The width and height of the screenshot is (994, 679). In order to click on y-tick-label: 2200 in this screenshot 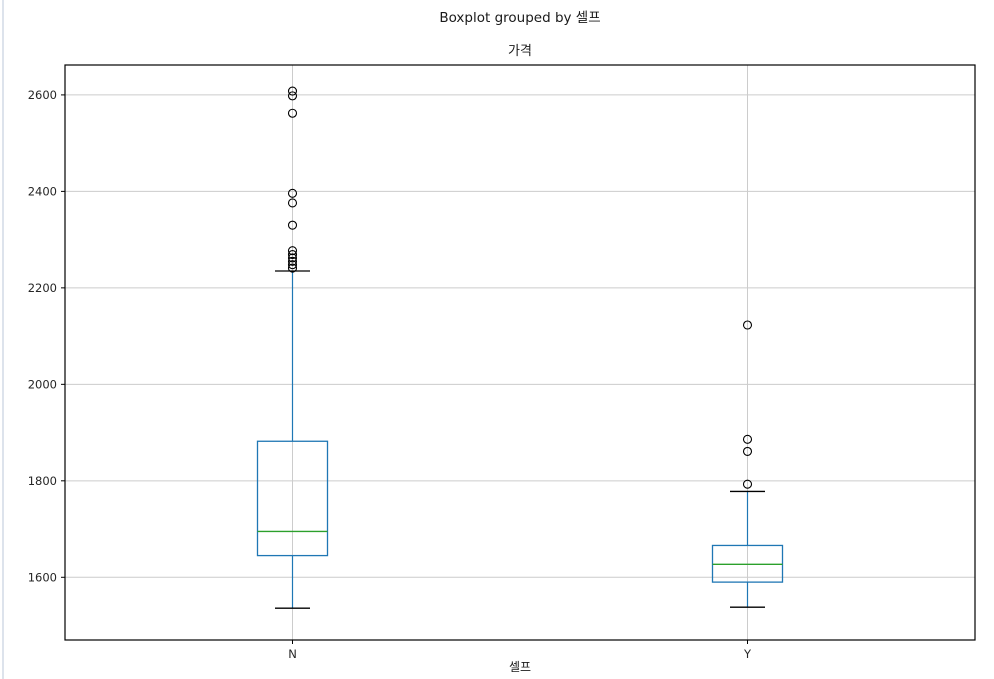, I will do `click(42, 288)`.